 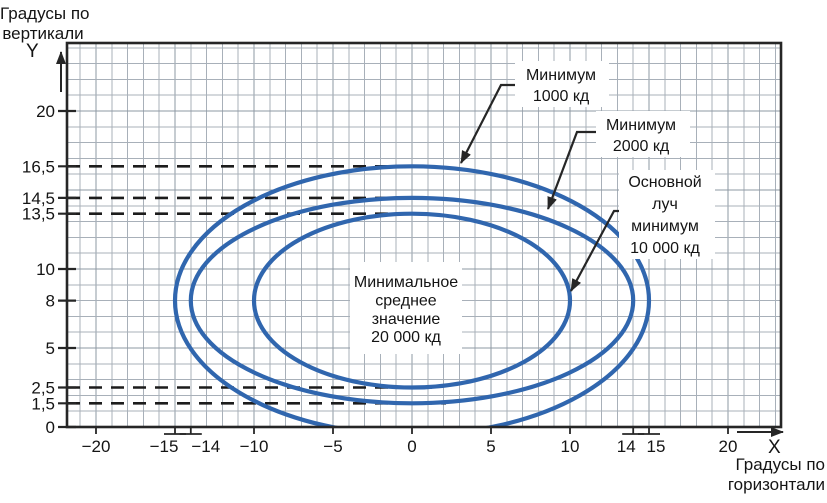 I want to click on callout-main-beam-line1: Основной, so click(x=664, y=182).